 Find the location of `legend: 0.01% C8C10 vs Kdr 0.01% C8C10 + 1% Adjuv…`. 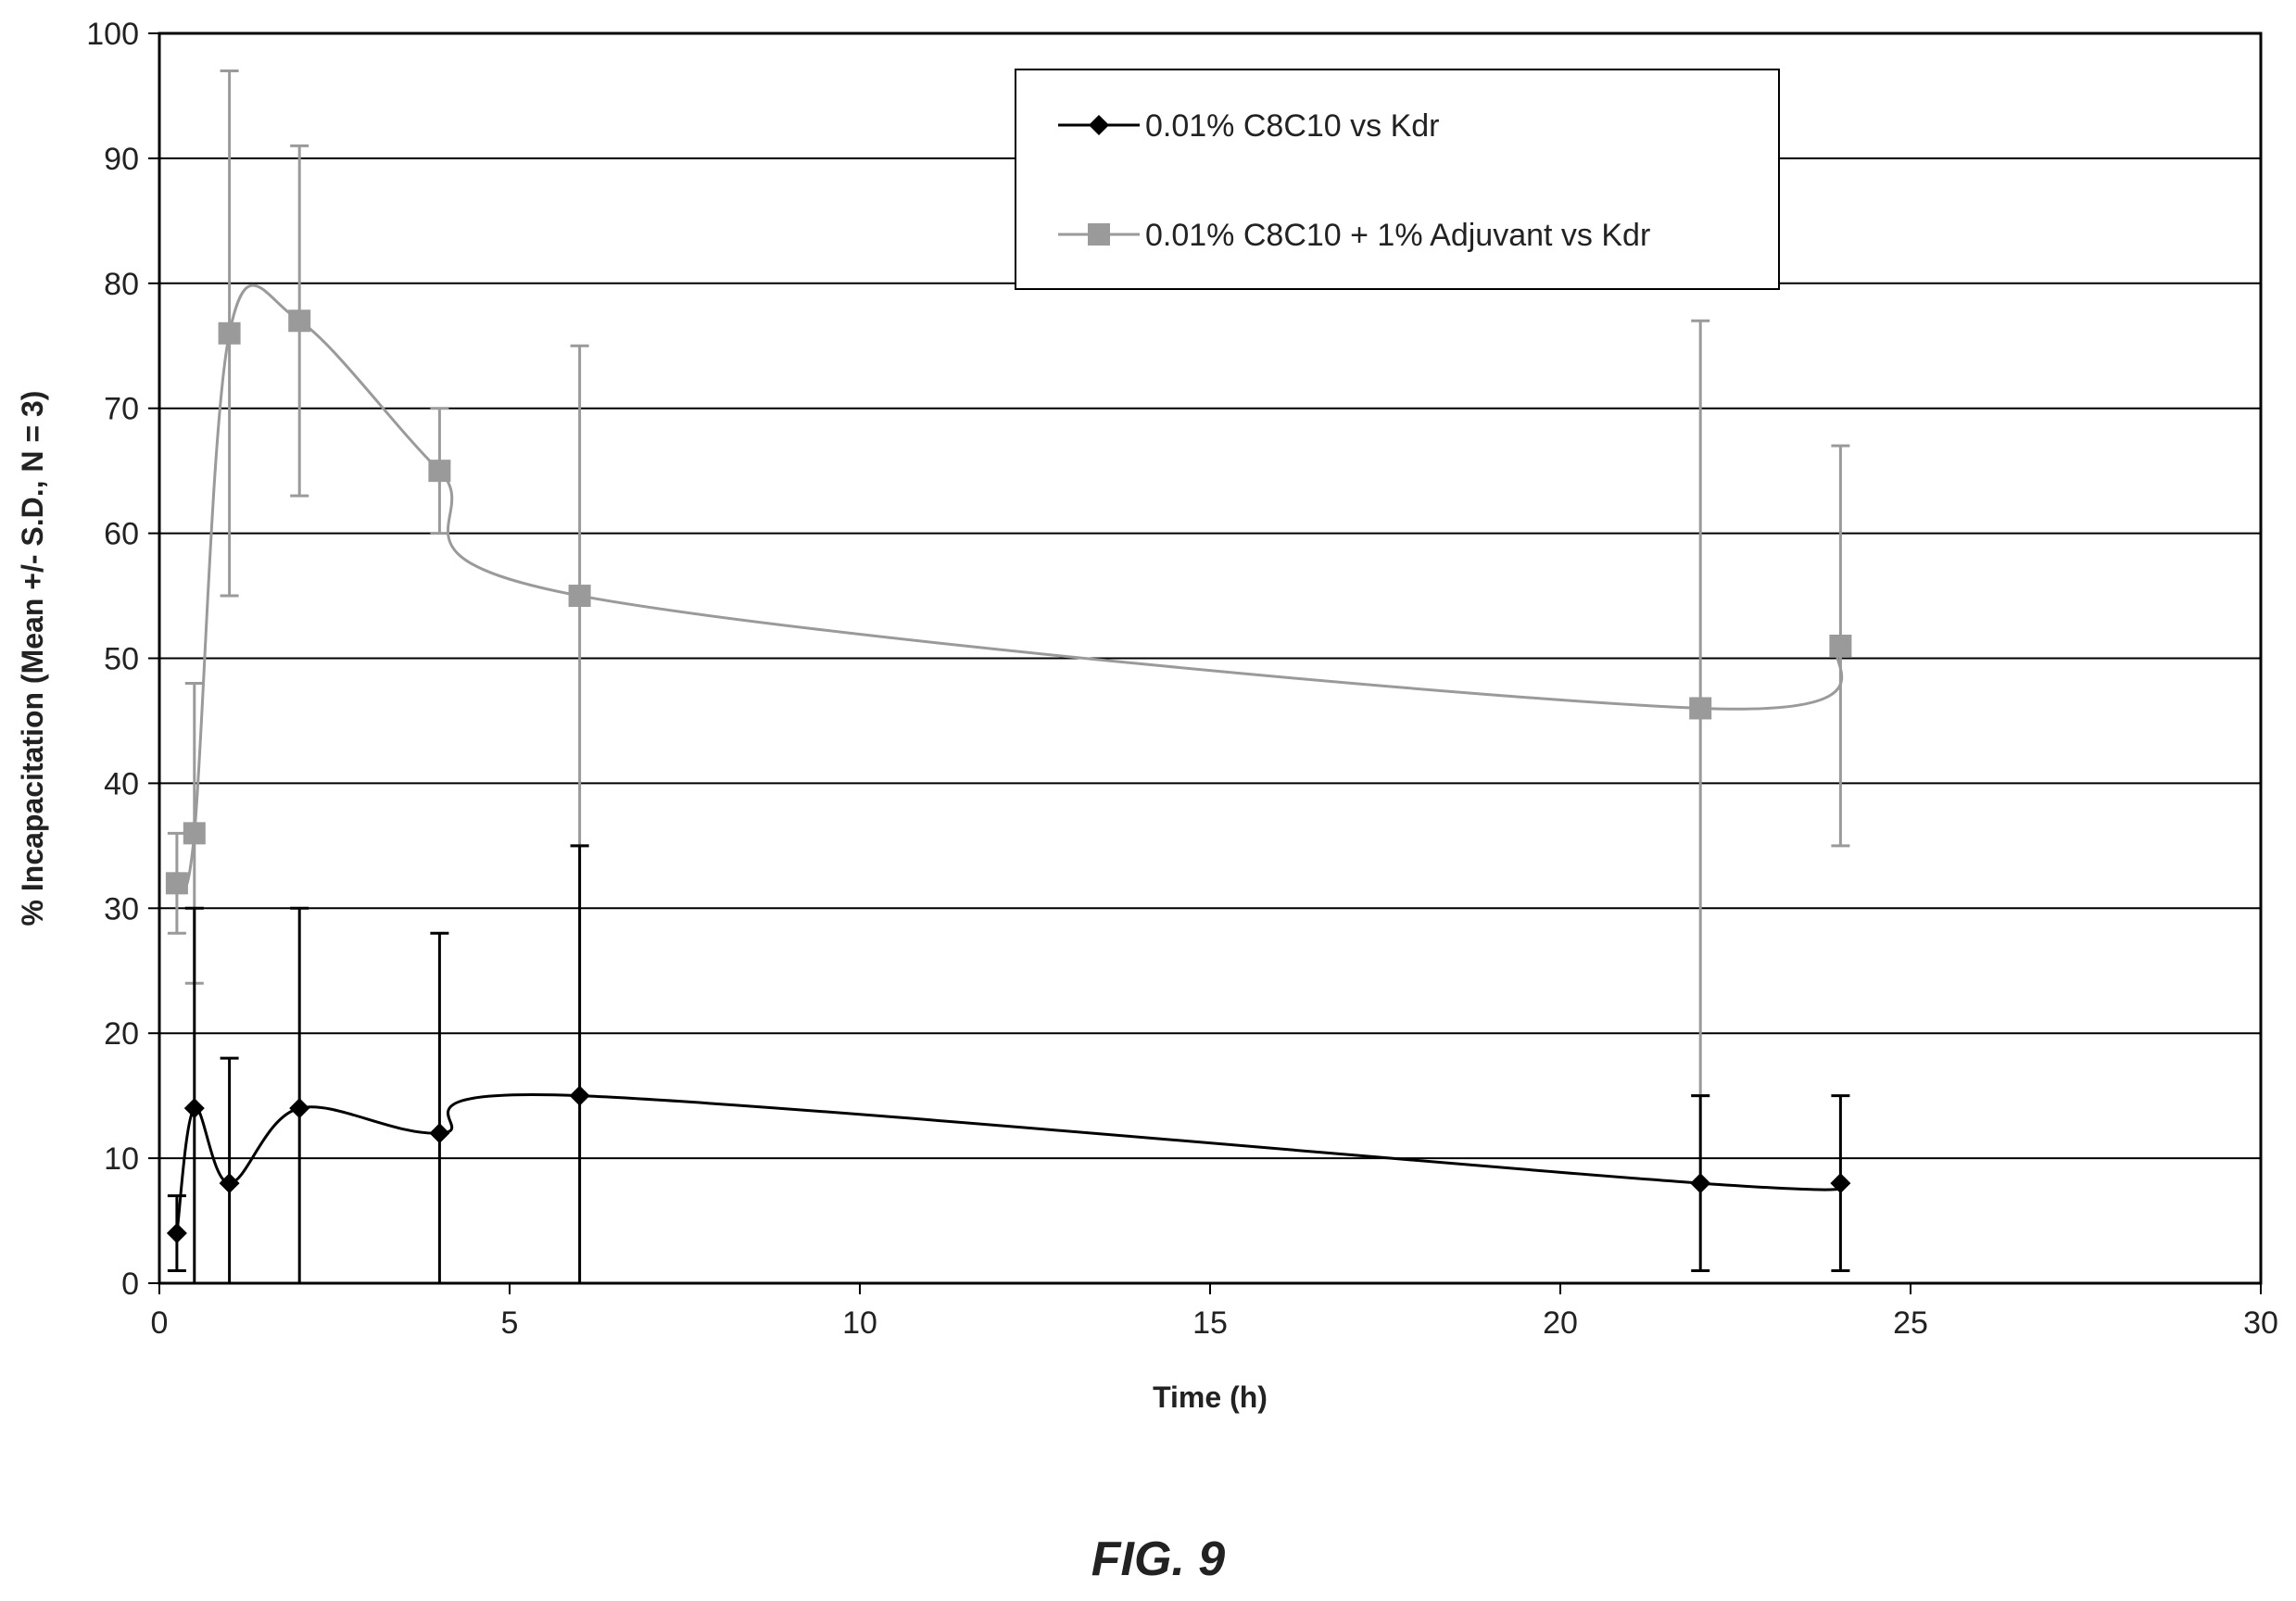

legend: 0.01% C8C10 vs Kdr 0.01% C8C10 + 1% Adjuv… is located at coordinates (1397, 179).